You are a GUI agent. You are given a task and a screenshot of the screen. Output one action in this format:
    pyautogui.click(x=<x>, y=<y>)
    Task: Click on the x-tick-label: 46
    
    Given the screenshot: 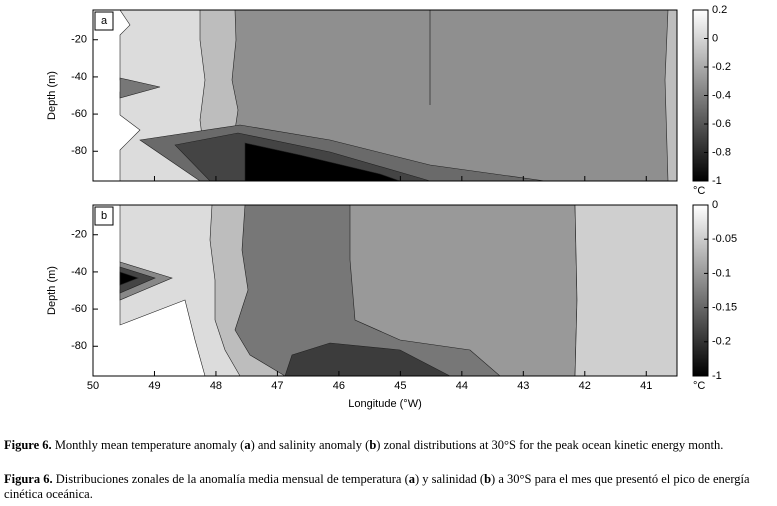 What is the action you would take?
    pyautogui.click(x=339, y=386)
    